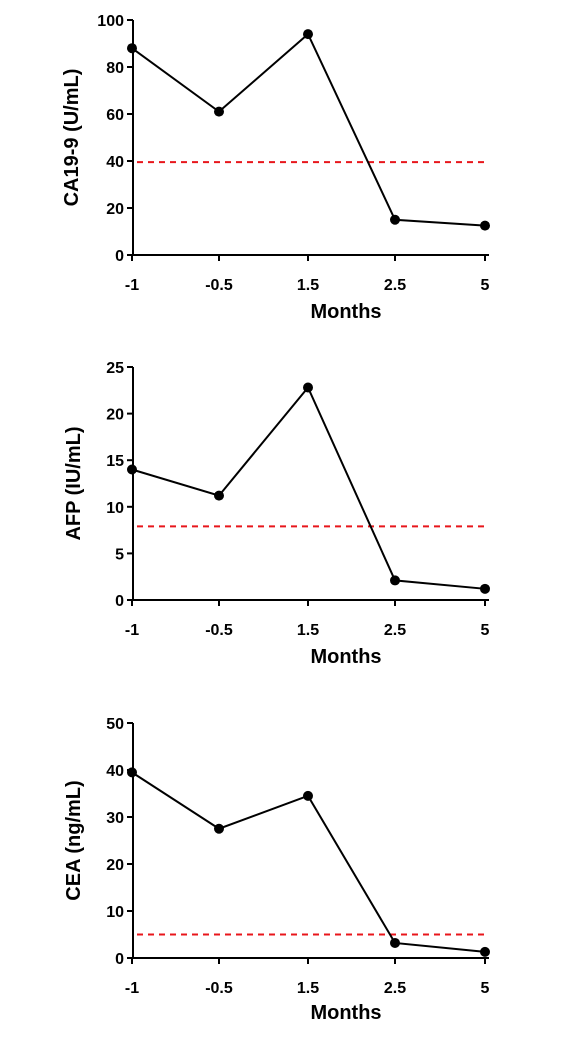 Image resolution: width=563 pixels, height=1046 pixels. What do you see at coordinates (74, 840) in the screenshot?
I see `y-axis-title: CEA (ng/mL)` at bounding box center [74, 840].